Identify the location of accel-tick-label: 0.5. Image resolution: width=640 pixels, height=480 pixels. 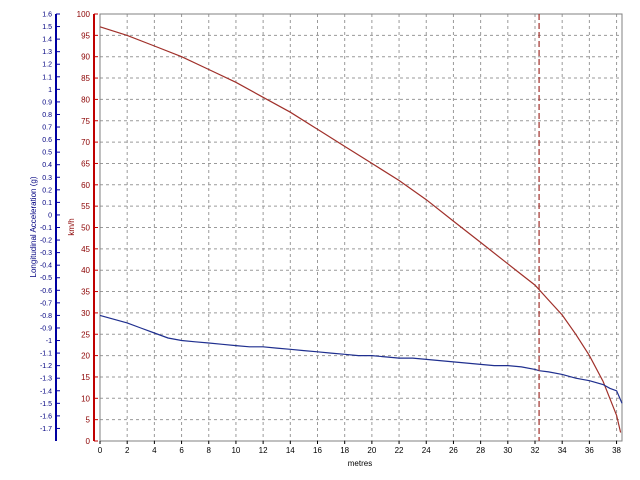
(47, 153).